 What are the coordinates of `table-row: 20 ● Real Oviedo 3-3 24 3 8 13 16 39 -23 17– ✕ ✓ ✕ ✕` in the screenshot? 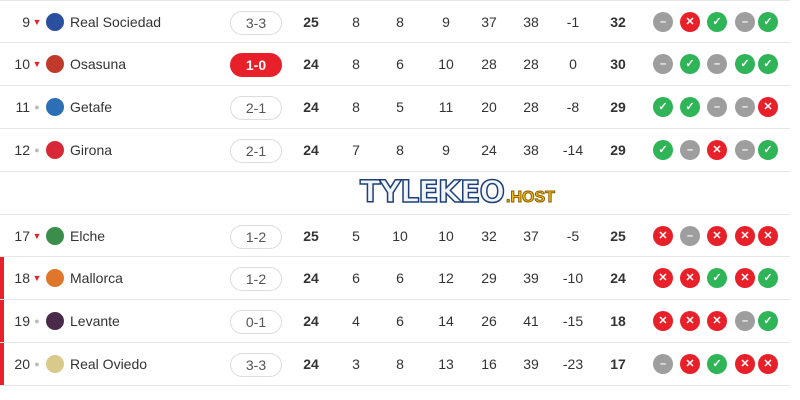 It's located at (395, 364).